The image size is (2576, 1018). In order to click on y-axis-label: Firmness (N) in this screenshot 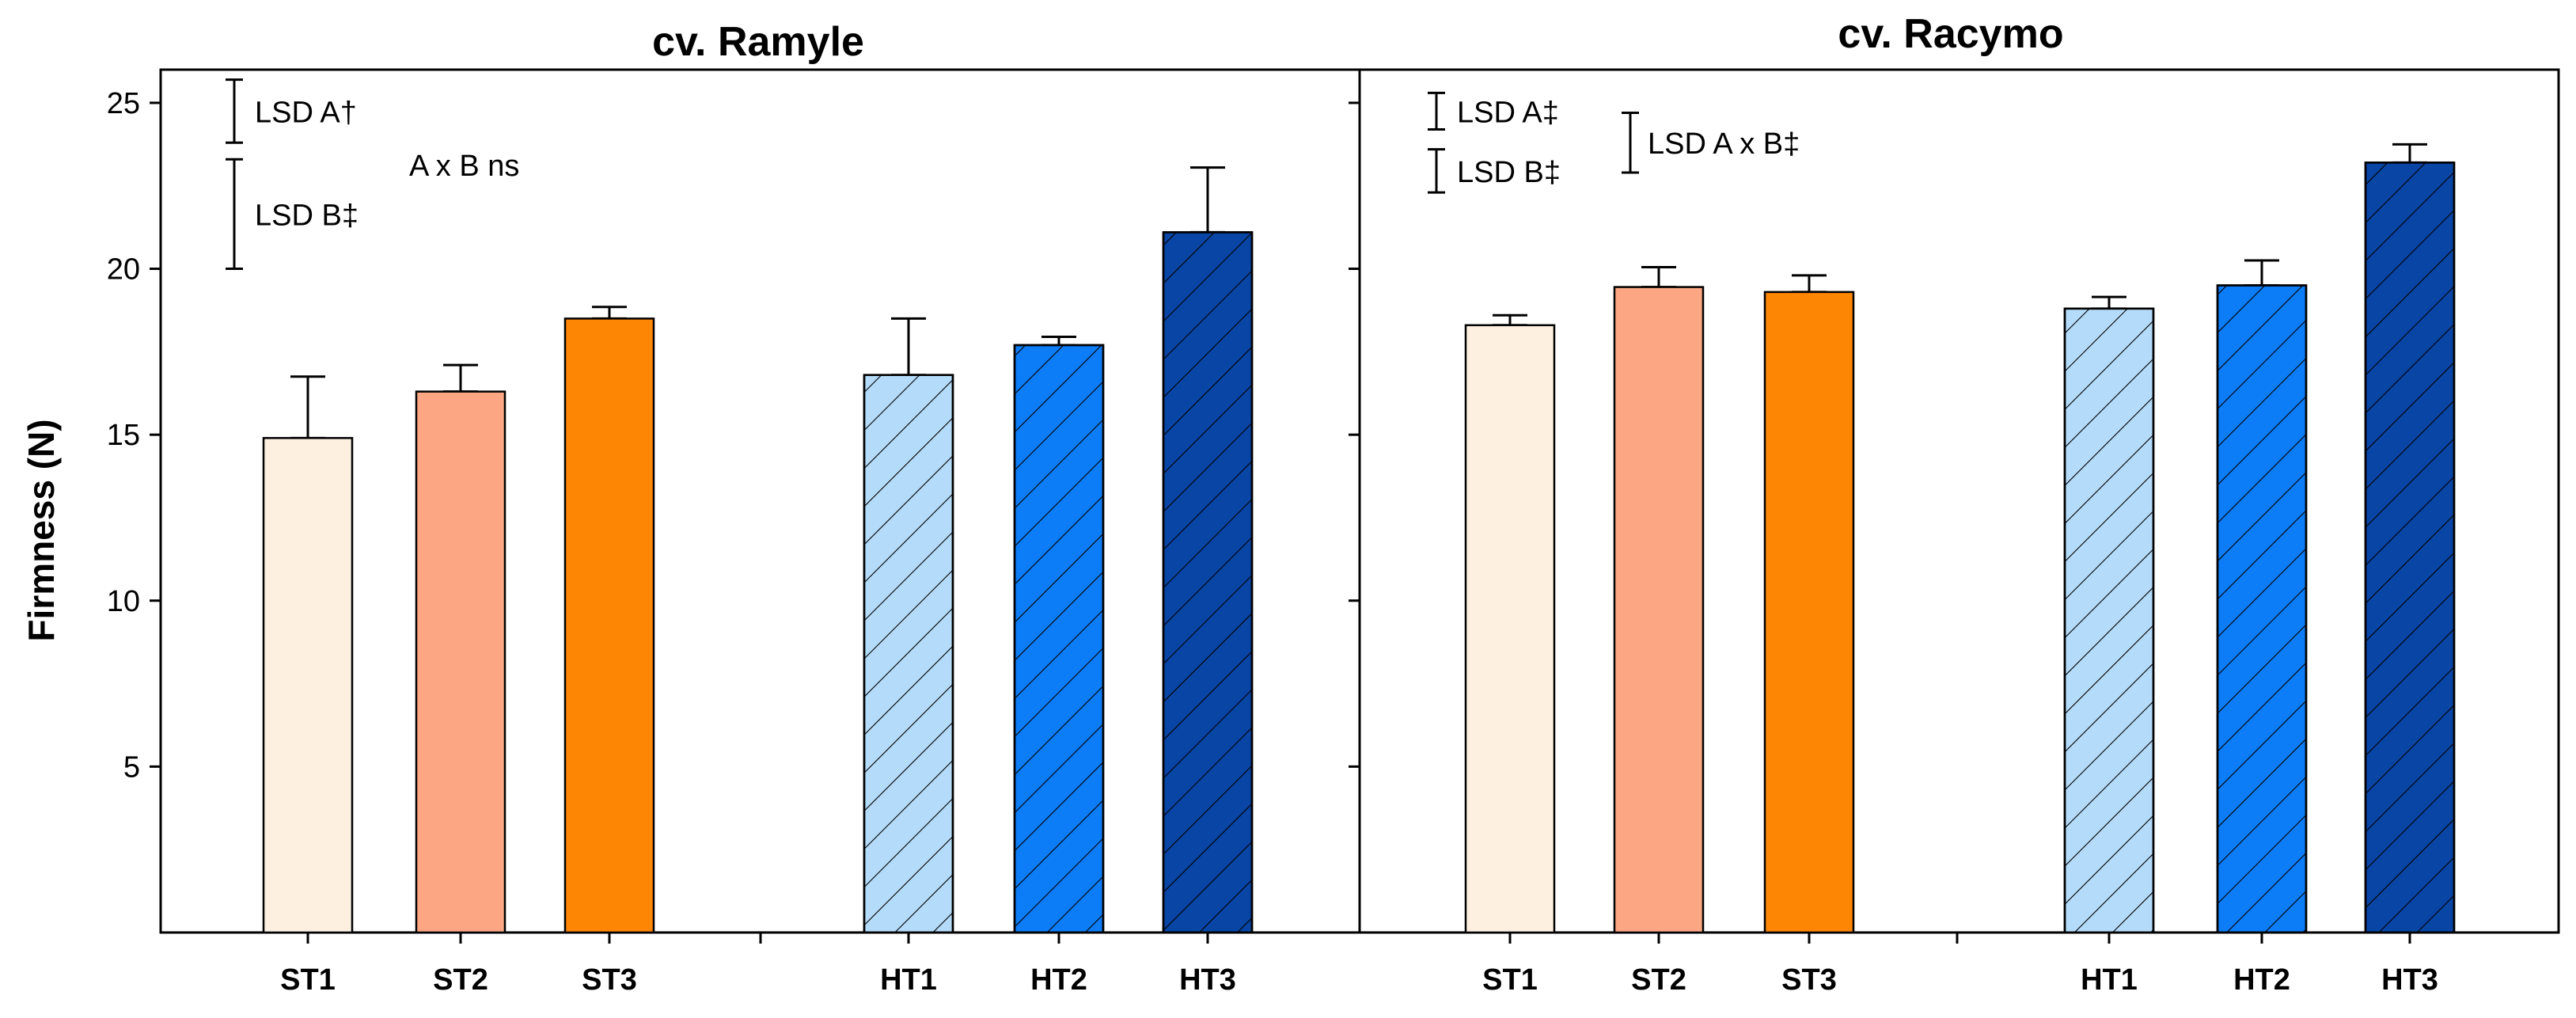, I will do `click(41, 530)`.